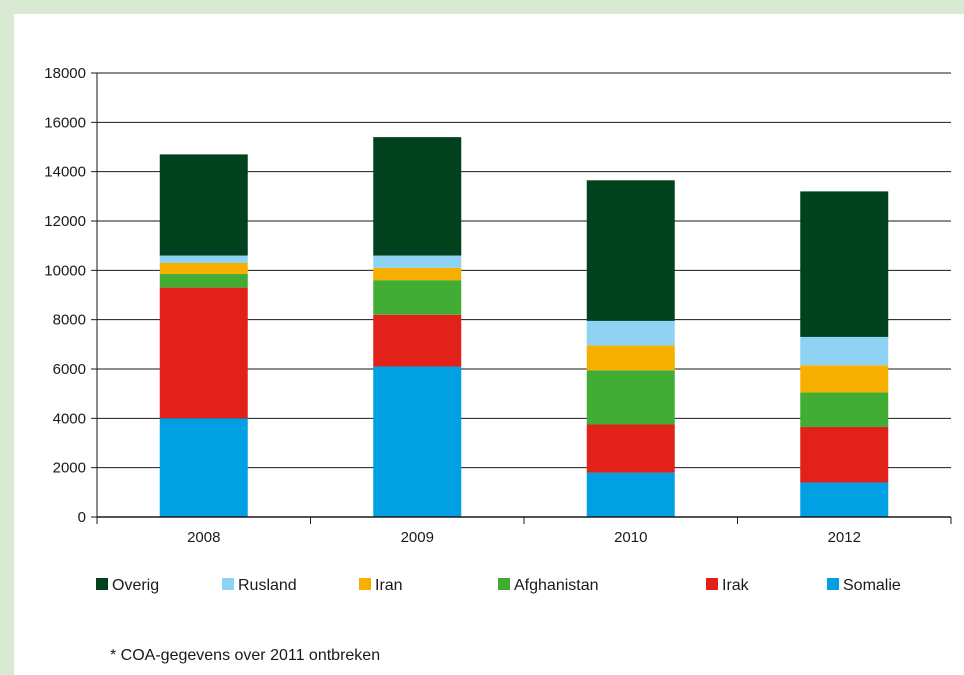 This screenshot has width=964, height=675. Describe the element at coordinates (389, 585) in the screenshot. I see `legend-label-iran: Iran` at that location.